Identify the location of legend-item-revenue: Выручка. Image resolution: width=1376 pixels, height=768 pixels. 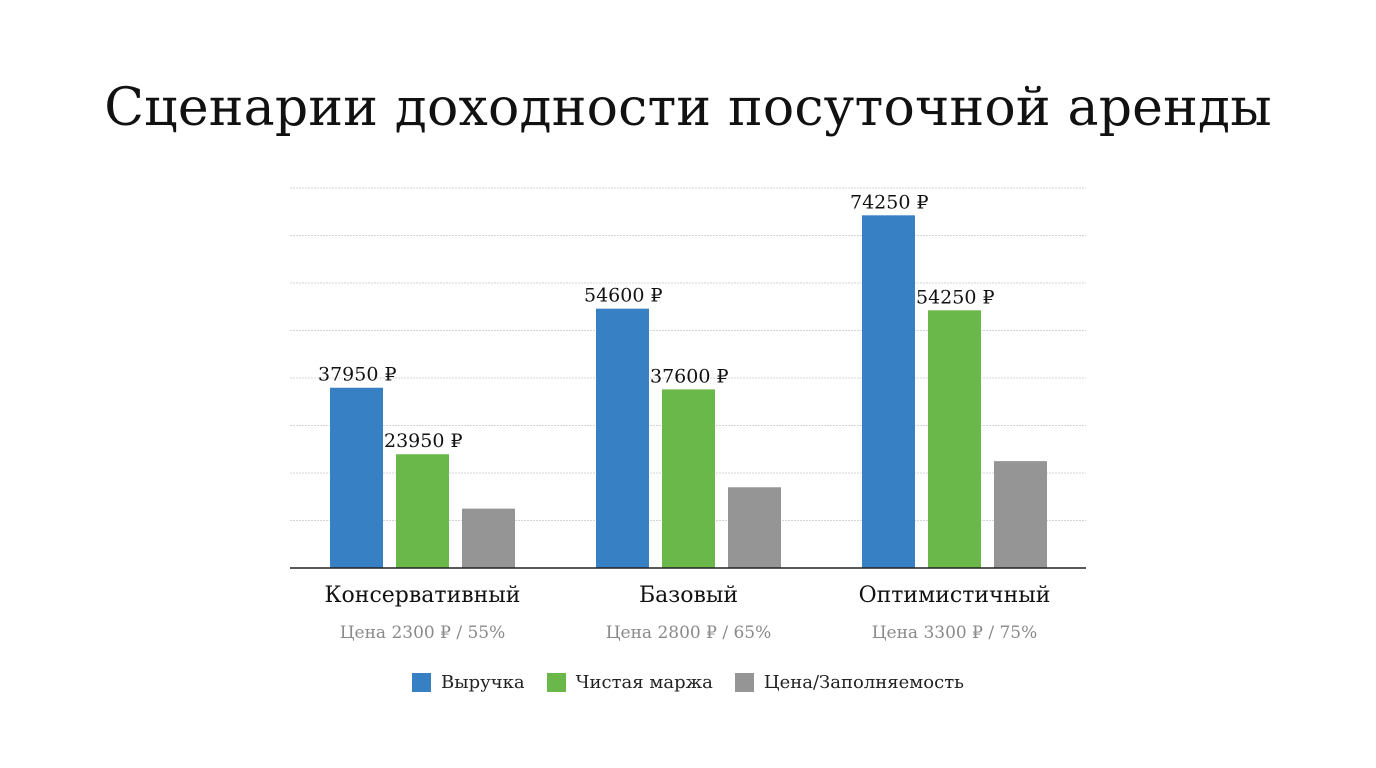
(468, 682).